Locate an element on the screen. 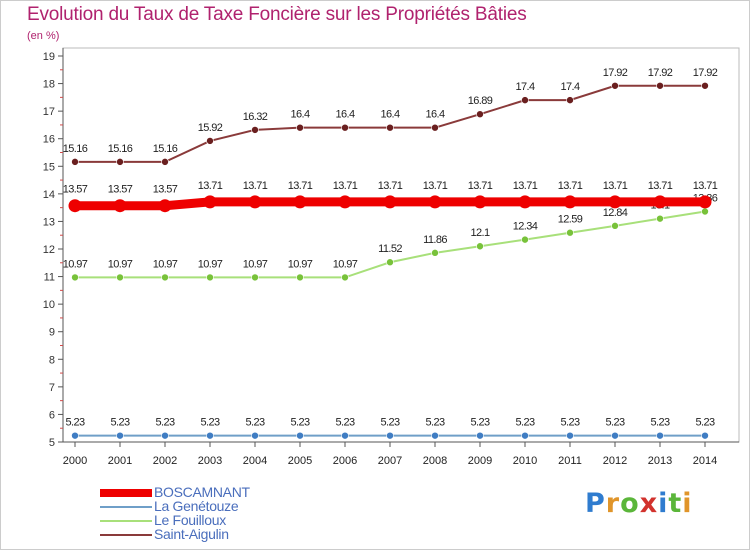 Image resolution: width=750 pixels, height=550 pixels. data-label: 15.92 is located at coordinates (210, 128).